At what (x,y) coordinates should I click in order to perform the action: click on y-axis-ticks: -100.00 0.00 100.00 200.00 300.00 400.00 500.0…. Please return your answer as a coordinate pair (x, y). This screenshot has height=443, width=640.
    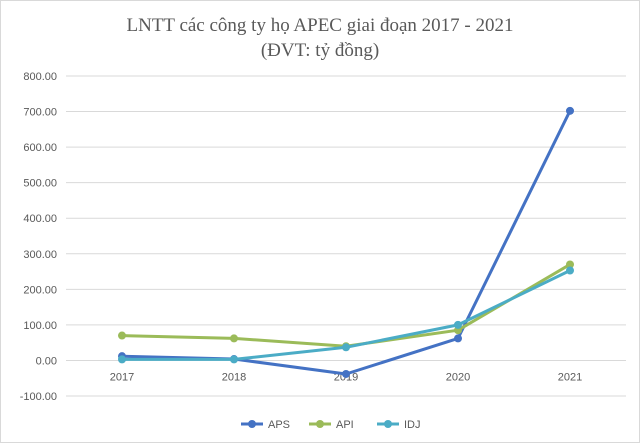
    Looking at the image, I should click on (38, 237).